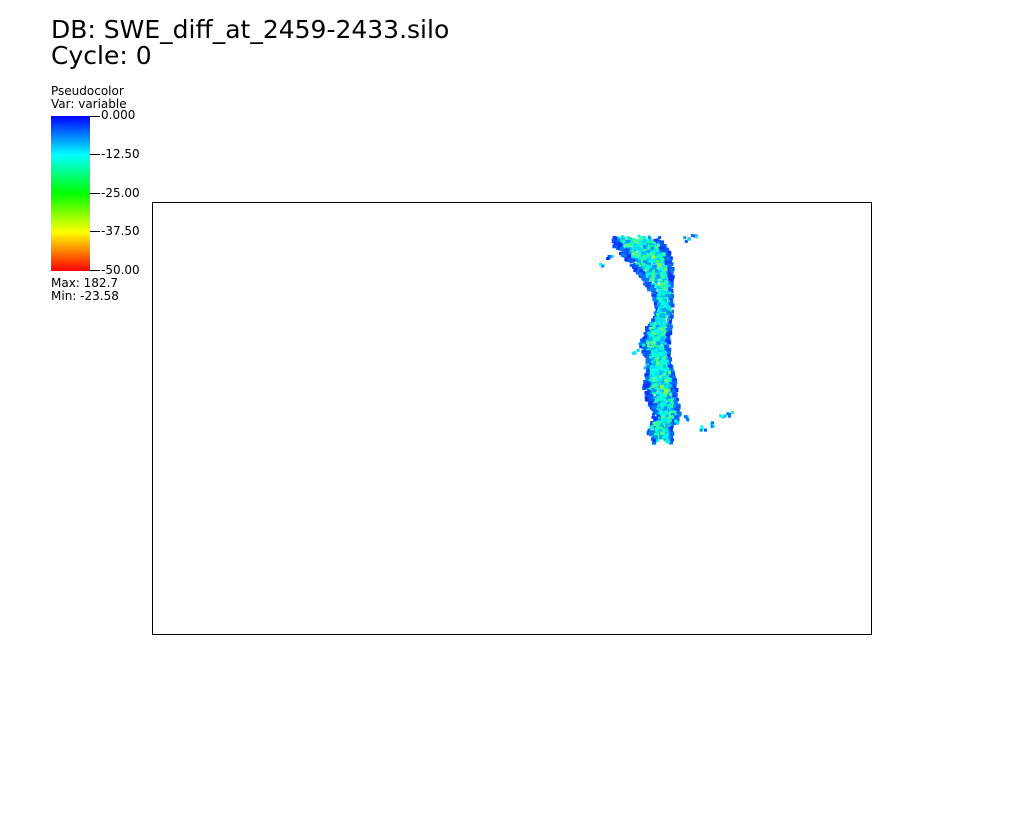 Image resolution: width=1024 pixels, height=837 pixels. Describe the element at coordinates (120, 154) in the screenshot. I see `legend-tick-label: -12.50` at that location.